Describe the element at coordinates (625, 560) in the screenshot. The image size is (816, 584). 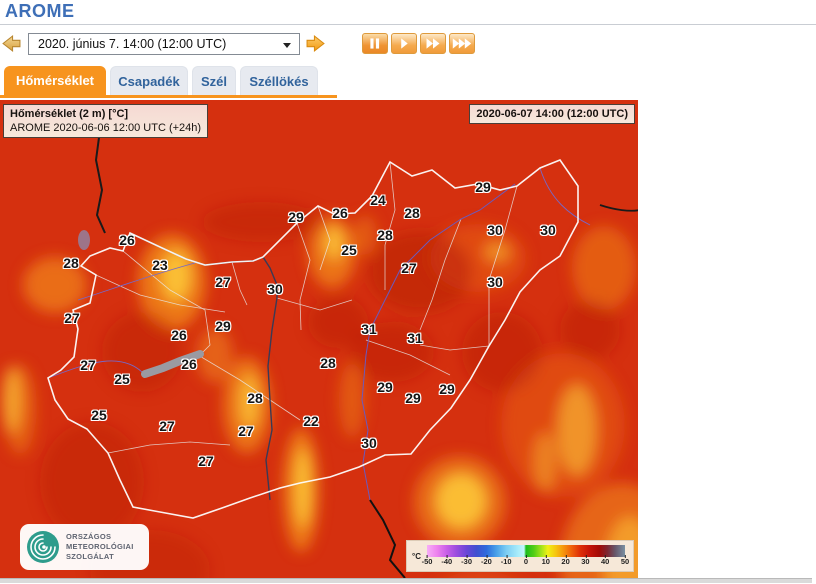
I see `scale-tick-label: 50` at that location.